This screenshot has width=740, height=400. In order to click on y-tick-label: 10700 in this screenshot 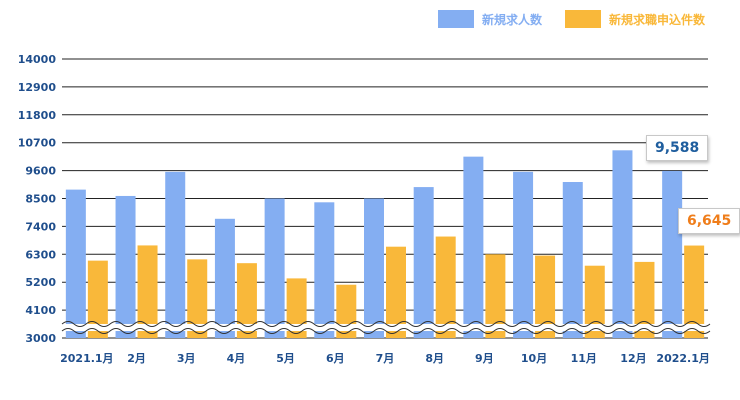, I will do `click(37, 143)`.